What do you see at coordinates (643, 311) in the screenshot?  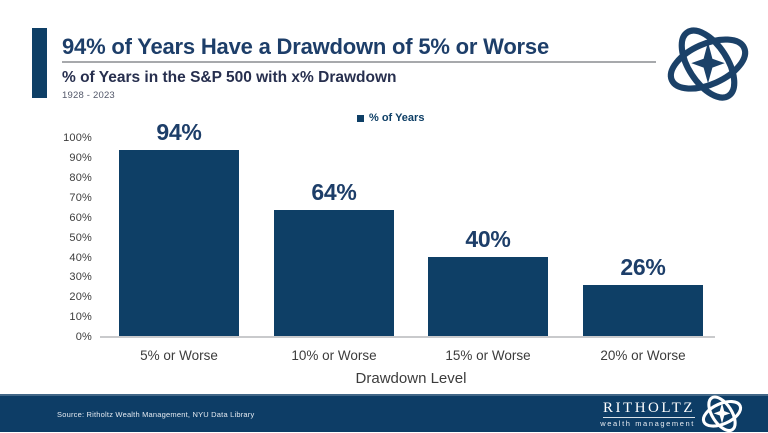 I see `bar-20pct` at bounding box center [643, 311].